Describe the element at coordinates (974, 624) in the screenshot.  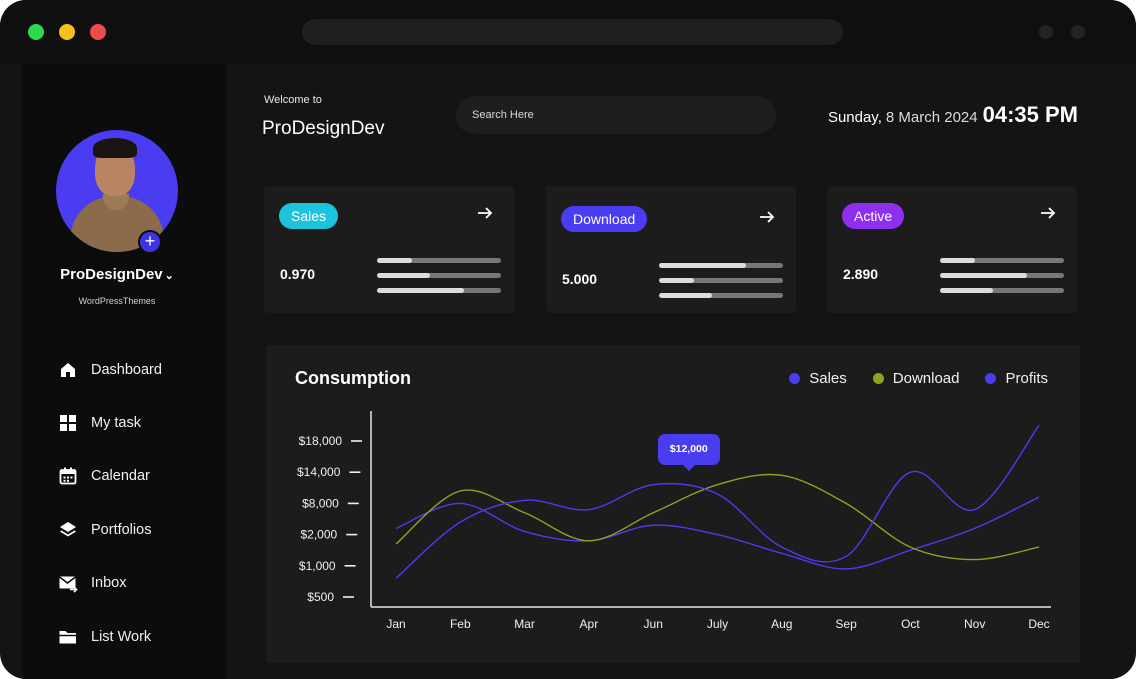
I see `x-tick-label: Nov` at that location.